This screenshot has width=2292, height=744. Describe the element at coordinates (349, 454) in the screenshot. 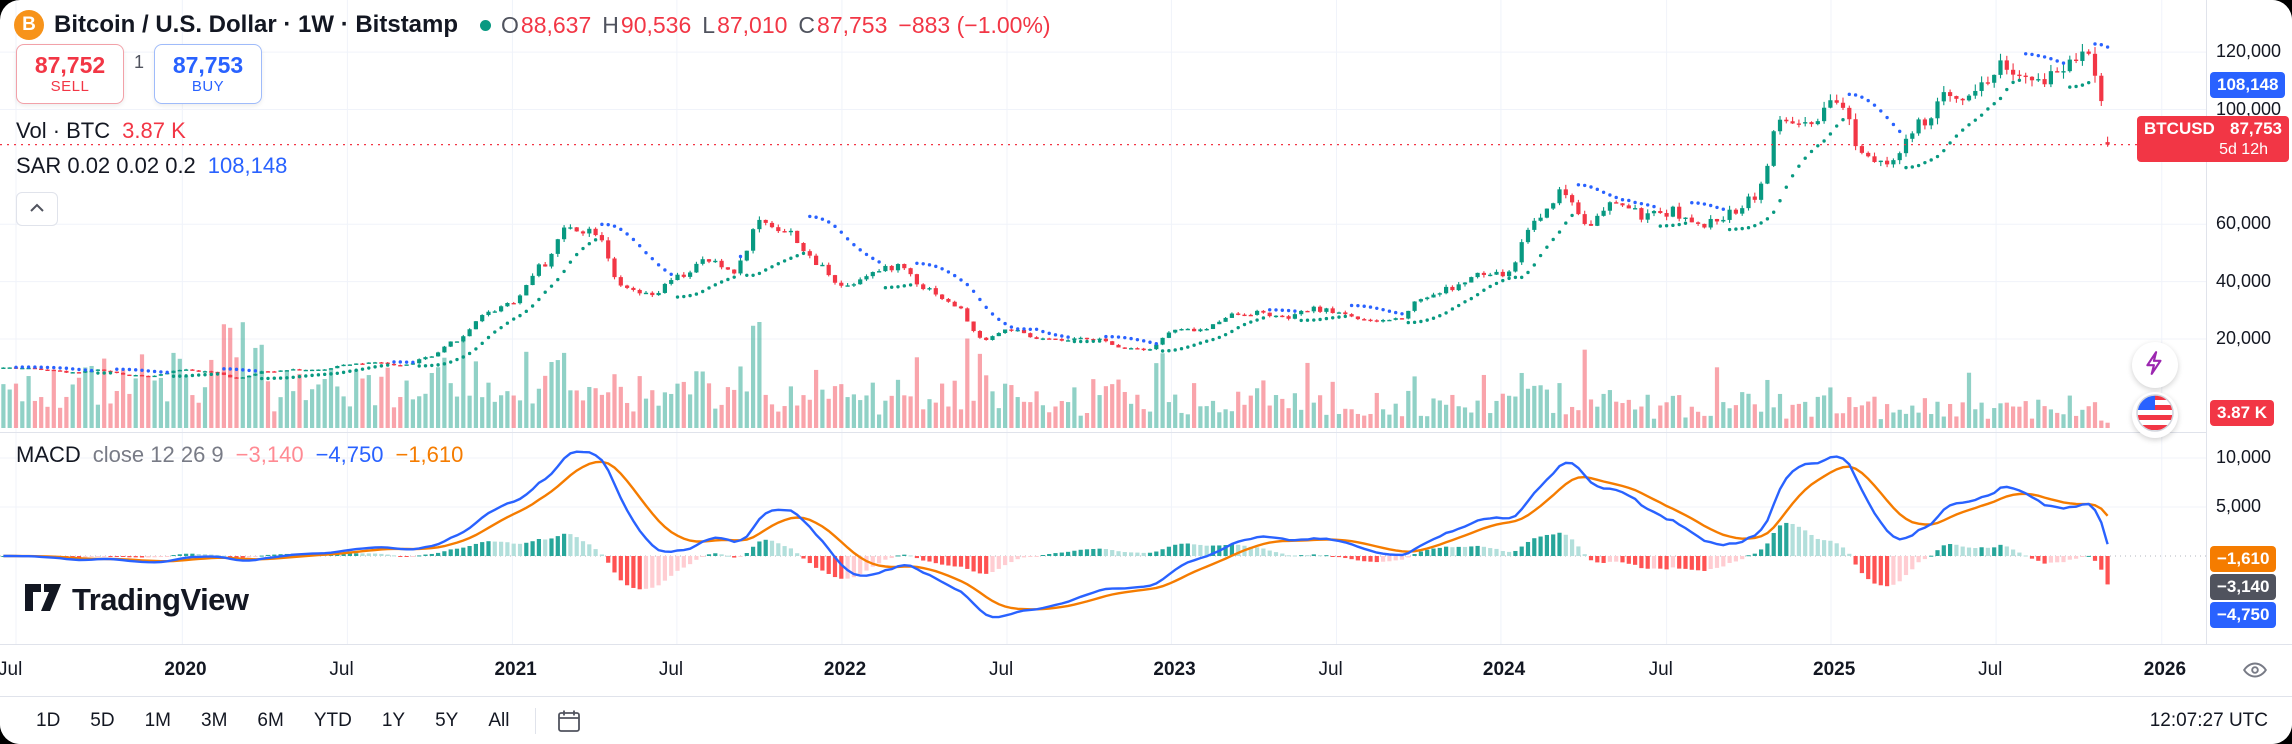

I see `macd-line-value: −4,750` at that location.